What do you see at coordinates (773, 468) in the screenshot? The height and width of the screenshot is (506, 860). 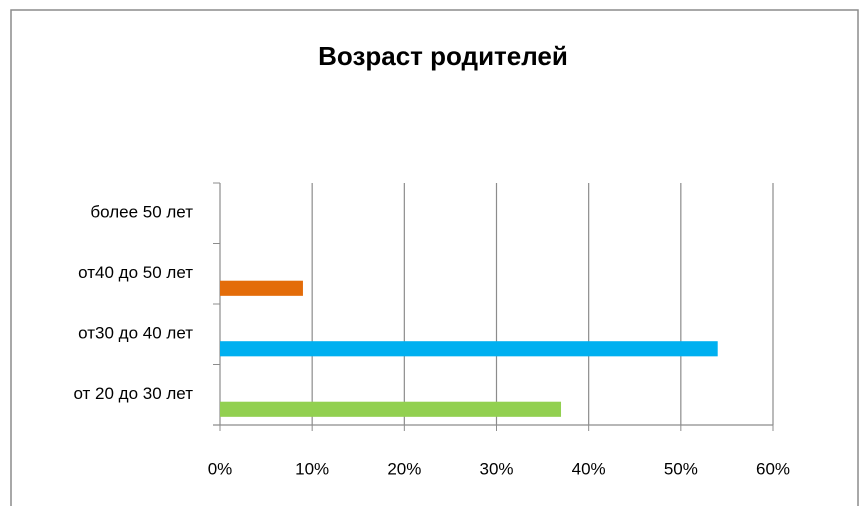 I see `x-tick-label: 60%` at bounding box center [773, 468].